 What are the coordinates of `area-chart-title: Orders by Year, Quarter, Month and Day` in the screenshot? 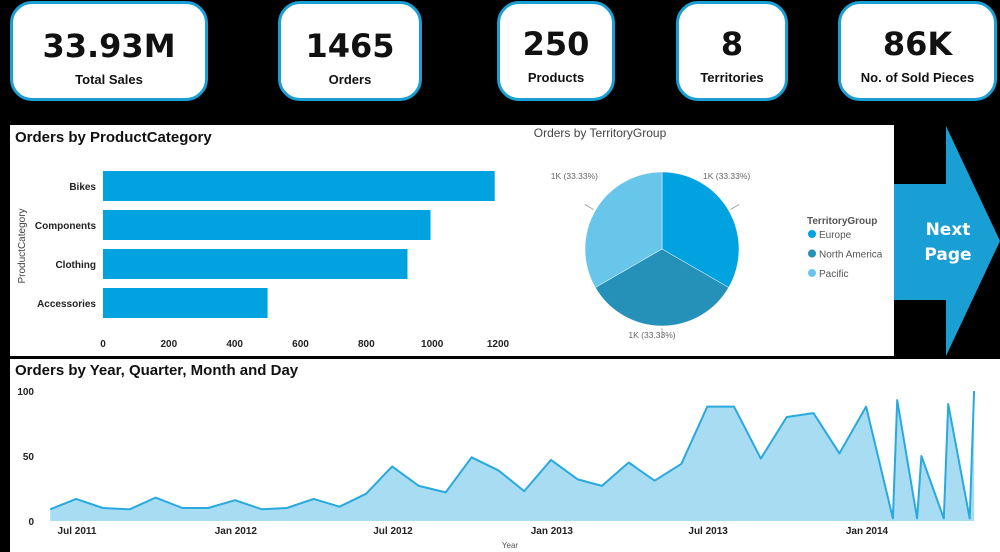 It's located at (157, 370).